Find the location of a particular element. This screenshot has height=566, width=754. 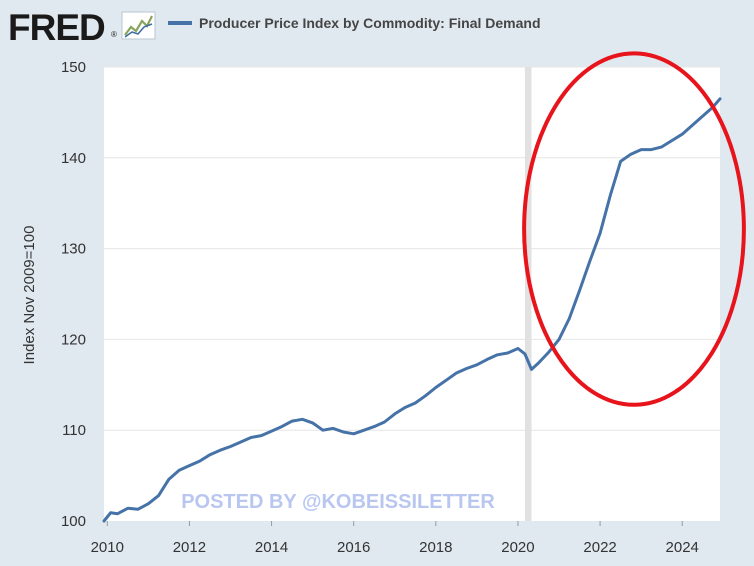

y-tick-label: 120 is located at coordinates (73, 339).